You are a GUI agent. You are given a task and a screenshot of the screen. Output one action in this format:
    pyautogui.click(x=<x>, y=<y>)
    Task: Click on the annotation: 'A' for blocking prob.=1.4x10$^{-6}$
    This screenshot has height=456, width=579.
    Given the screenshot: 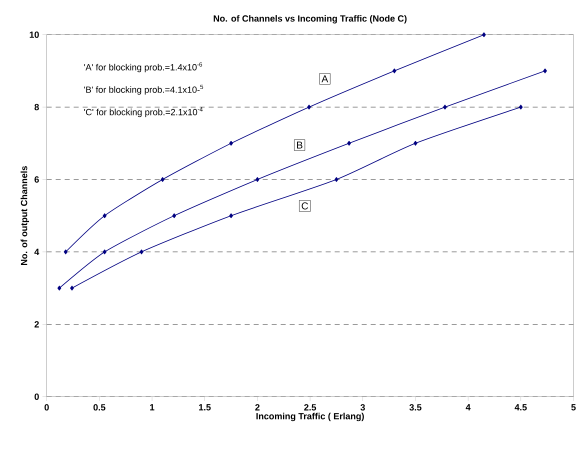 What is the action you would take?
    pyautogui.click(x=143, y=67)
    